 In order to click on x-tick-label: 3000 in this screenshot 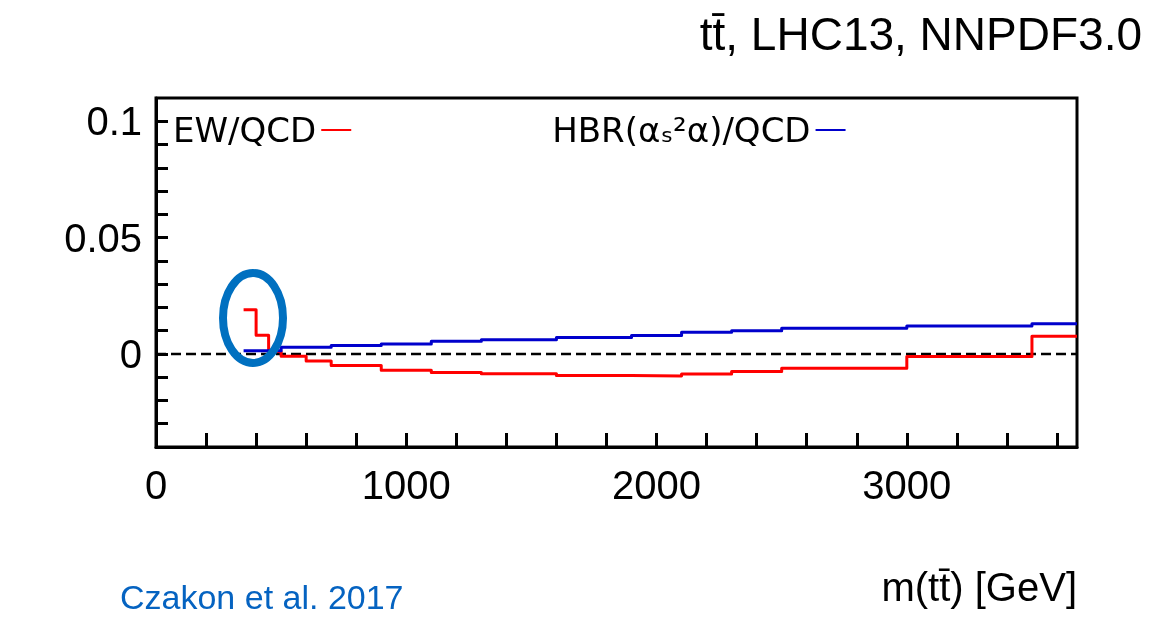, I will do `click(907, 485)`.